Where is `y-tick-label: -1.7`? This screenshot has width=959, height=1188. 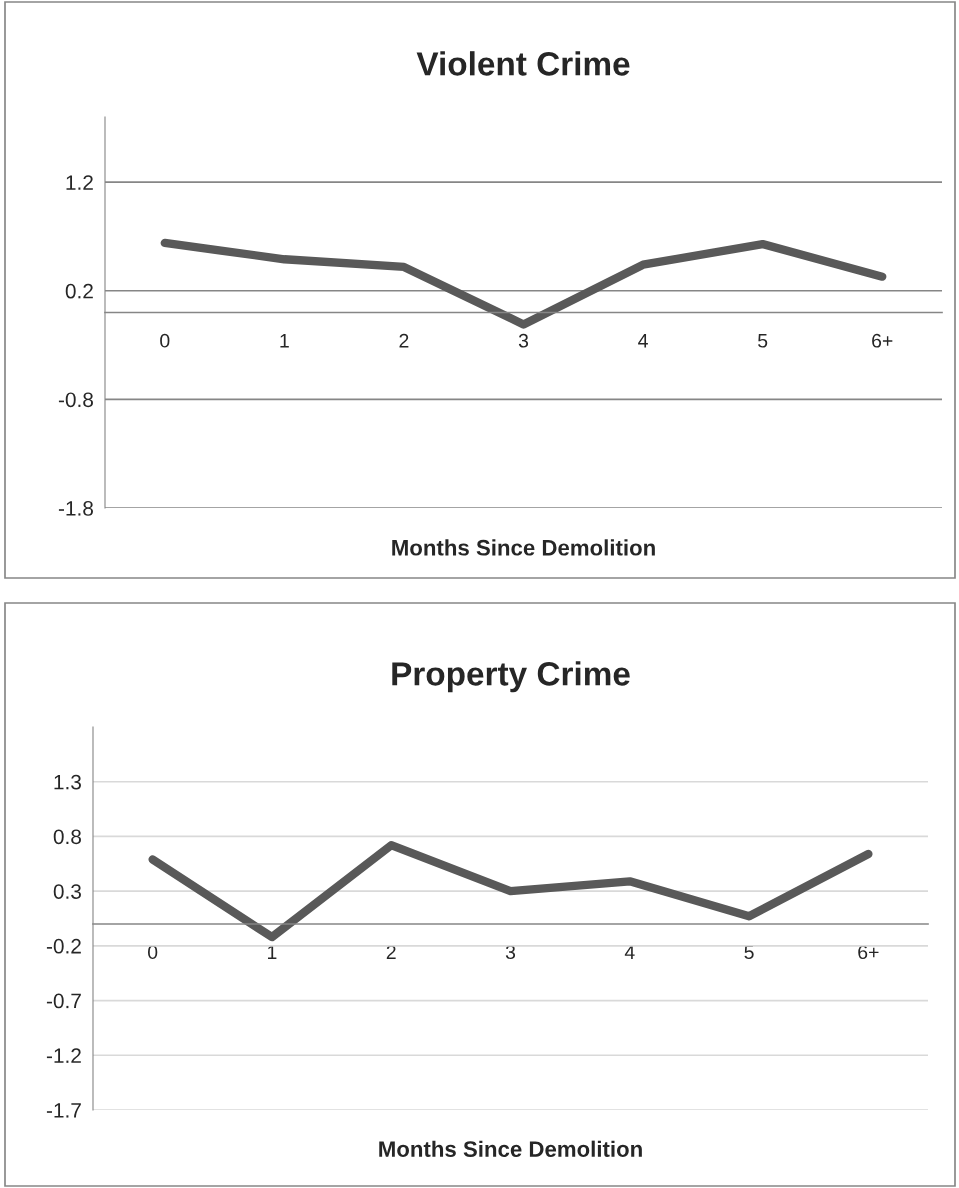
y-tick-label: -1.7 is located at coordinates (63, 1110).